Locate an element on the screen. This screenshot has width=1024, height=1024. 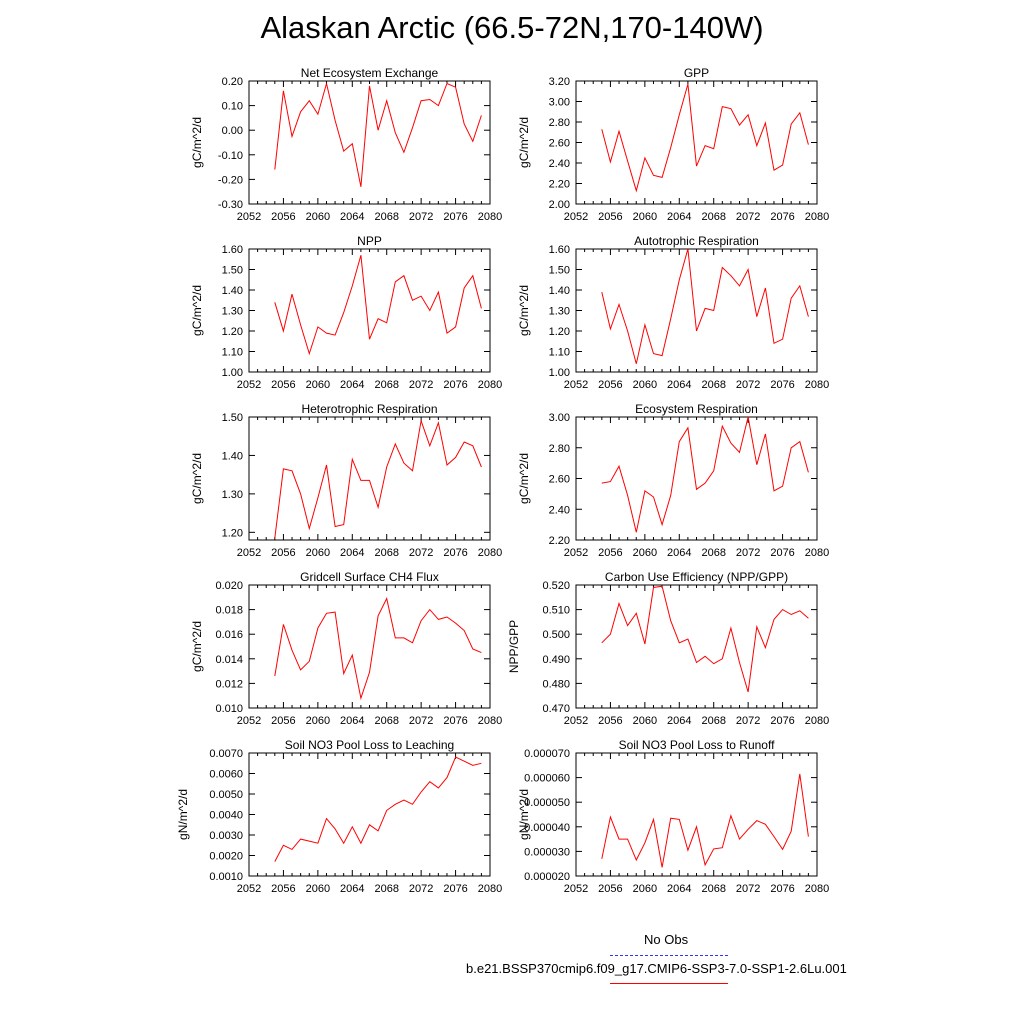
plot-1-xtick-label: 2052 is located at coordinates (249, 217).